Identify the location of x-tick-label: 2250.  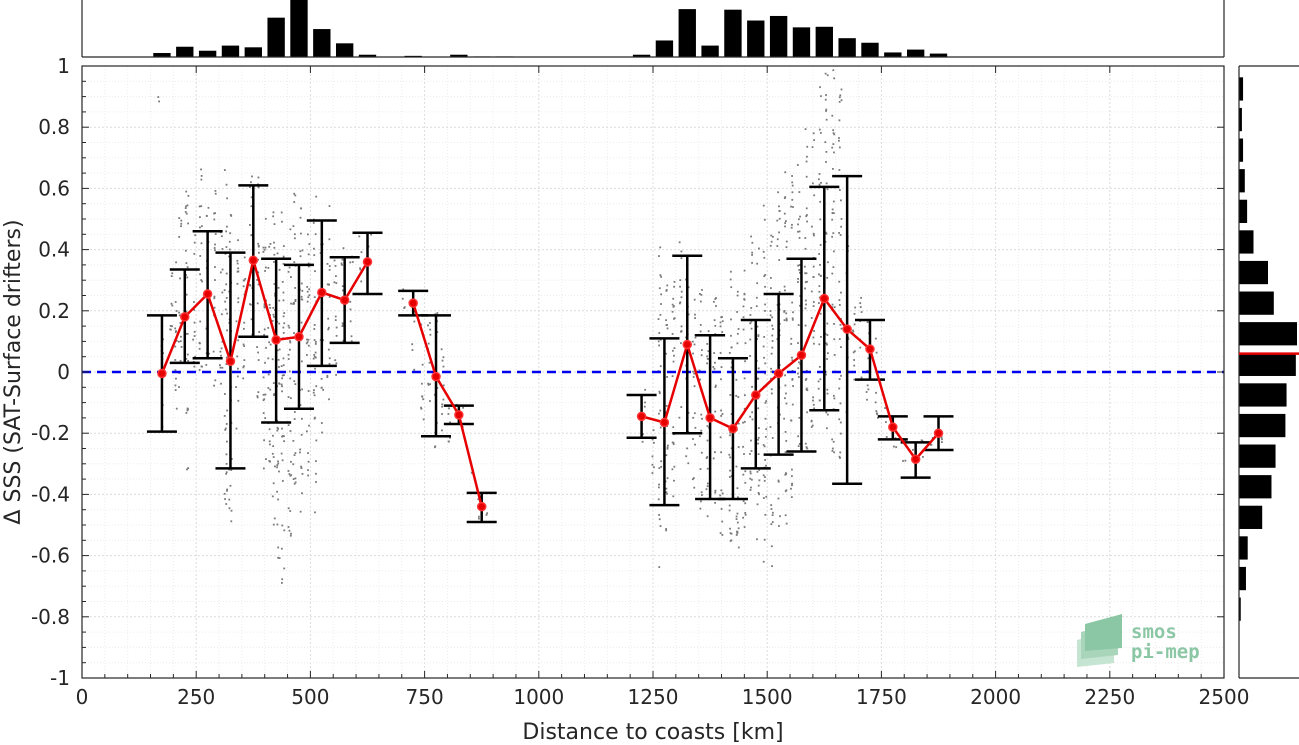
(1109, 697).